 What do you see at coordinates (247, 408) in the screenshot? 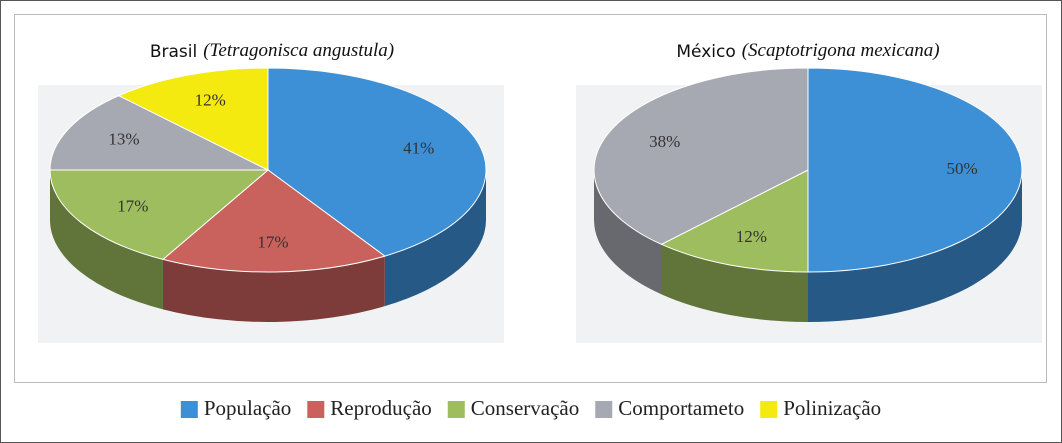
I see `legend-label: População` at bounding box center [247, 408].